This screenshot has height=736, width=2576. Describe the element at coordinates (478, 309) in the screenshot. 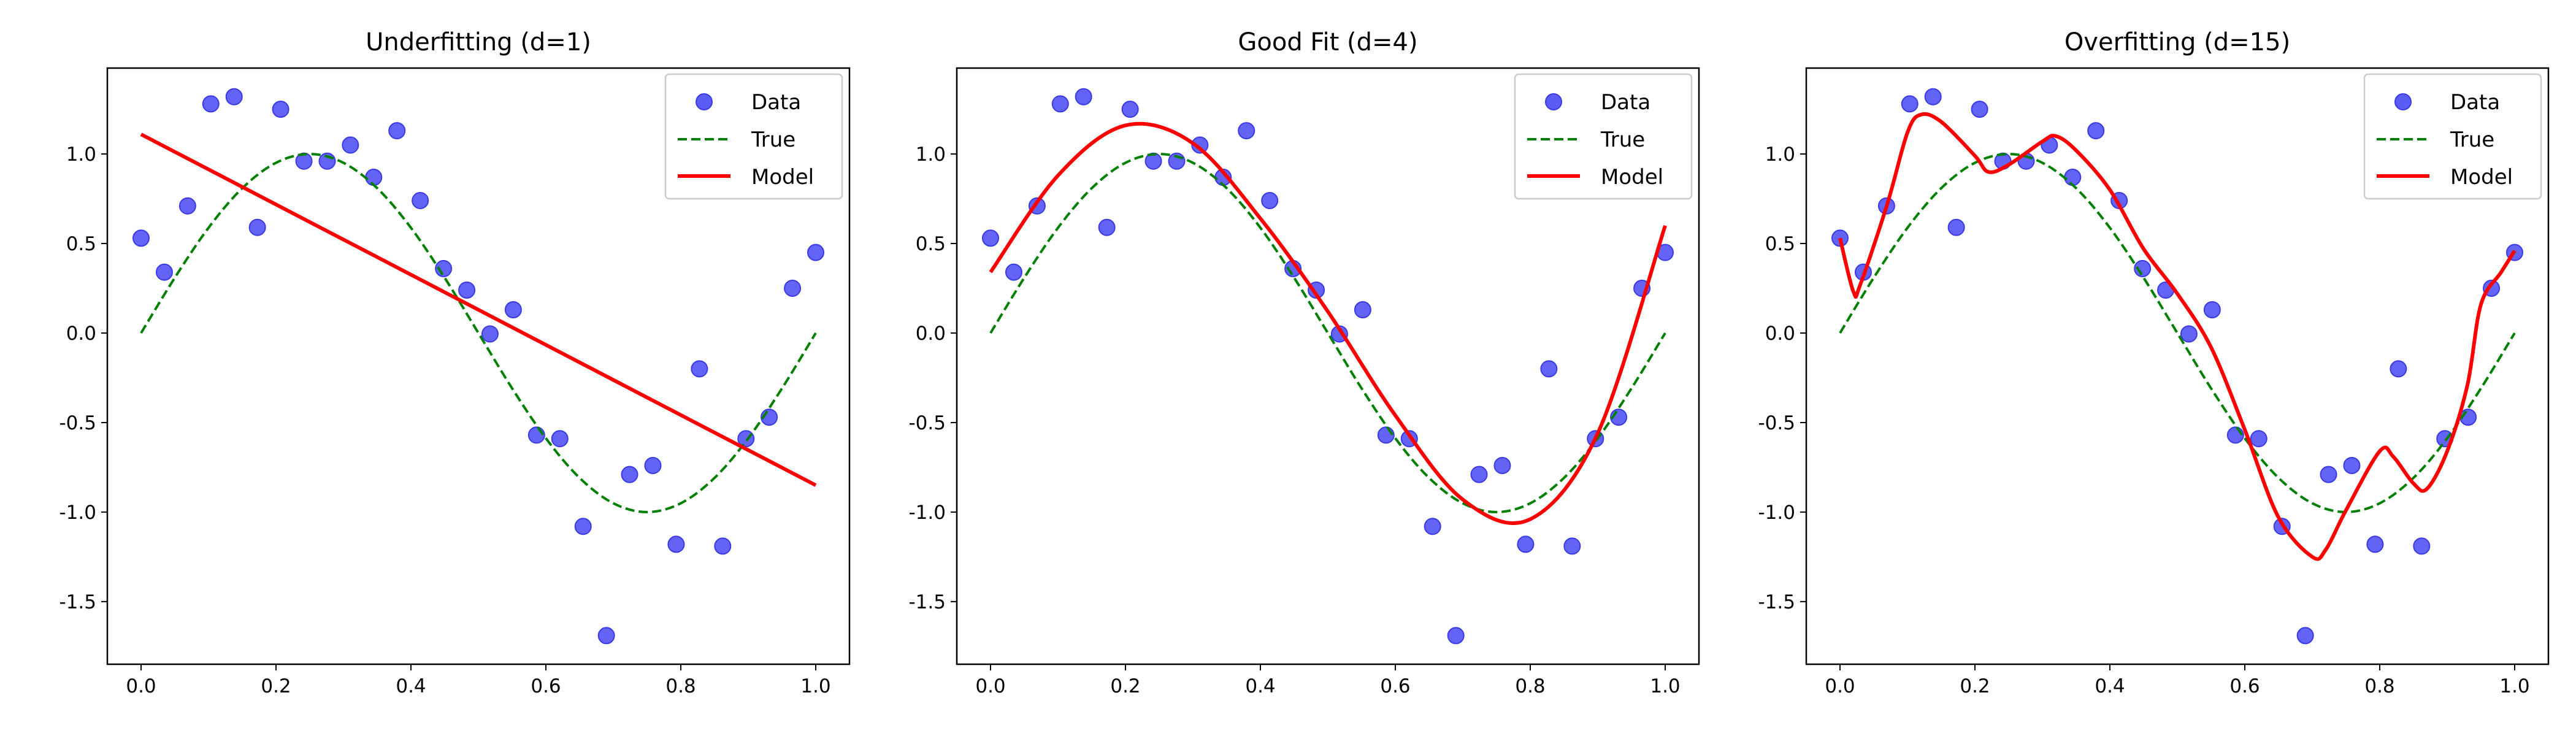

I see `model-curve` at that location.